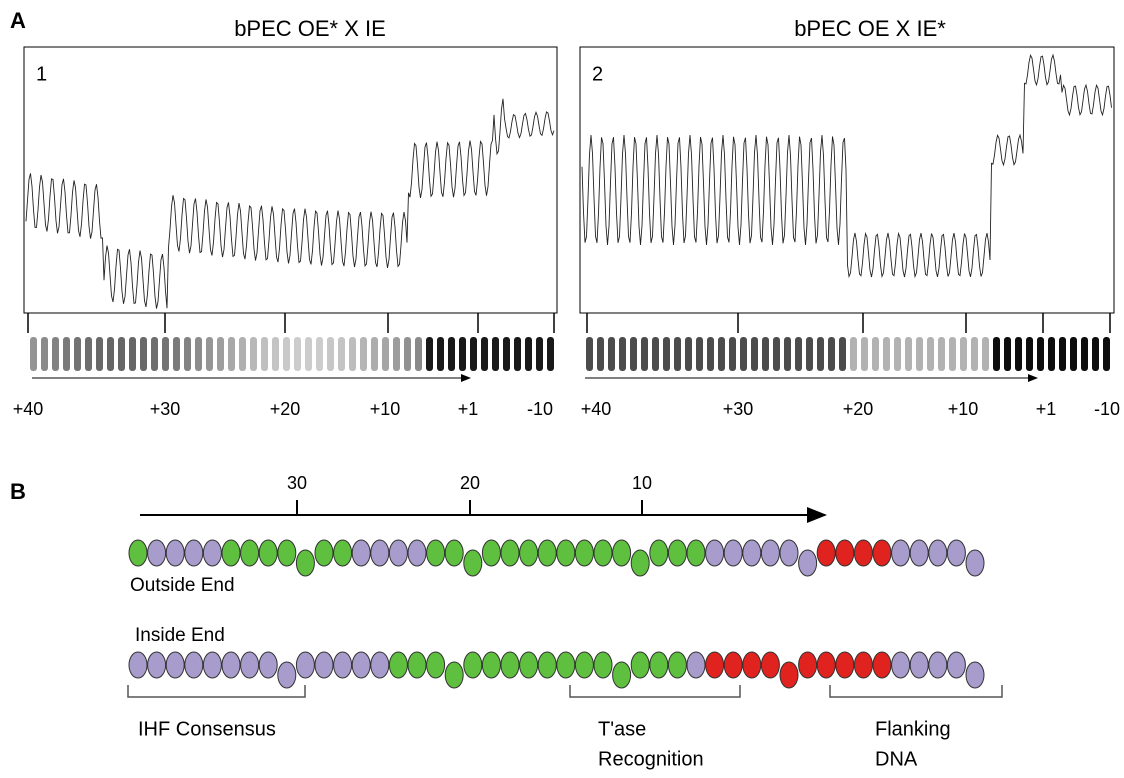 This screenshot has width=1124, height=778. I want to click on region-label: IHF Consensus, so click(207, 729).